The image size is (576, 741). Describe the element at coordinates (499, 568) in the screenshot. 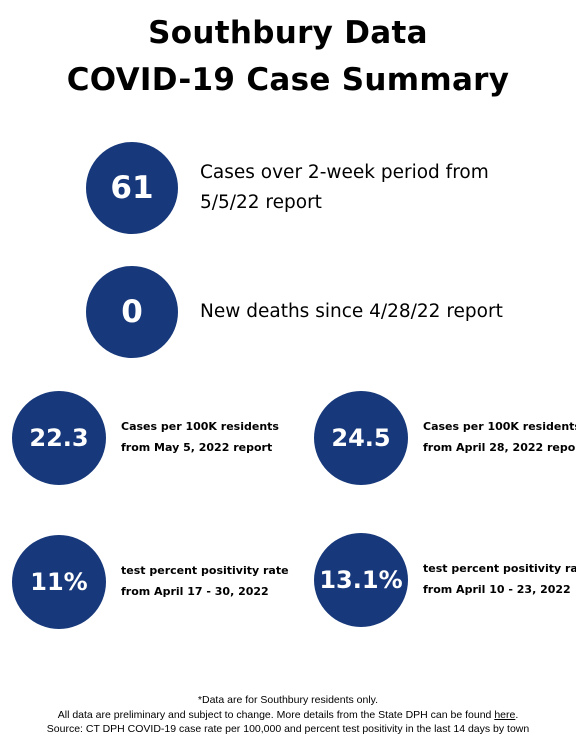

I see `positivity-previous-label-line1: test percent positivity rate` at that location.